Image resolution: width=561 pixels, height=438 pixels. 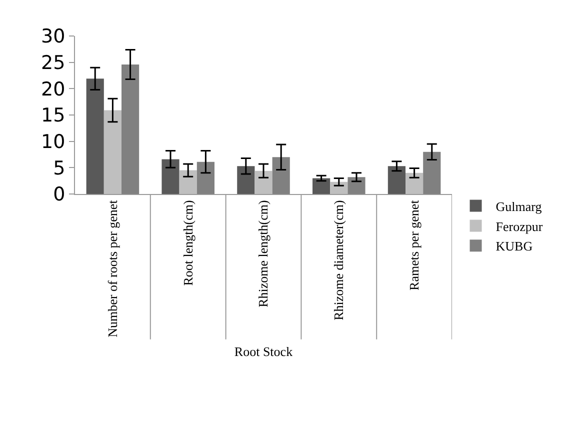 What do you see at coordinates (59, 168) in the screenshot?
I see `y-tick-label: 5` at bounding box center [59, 168].